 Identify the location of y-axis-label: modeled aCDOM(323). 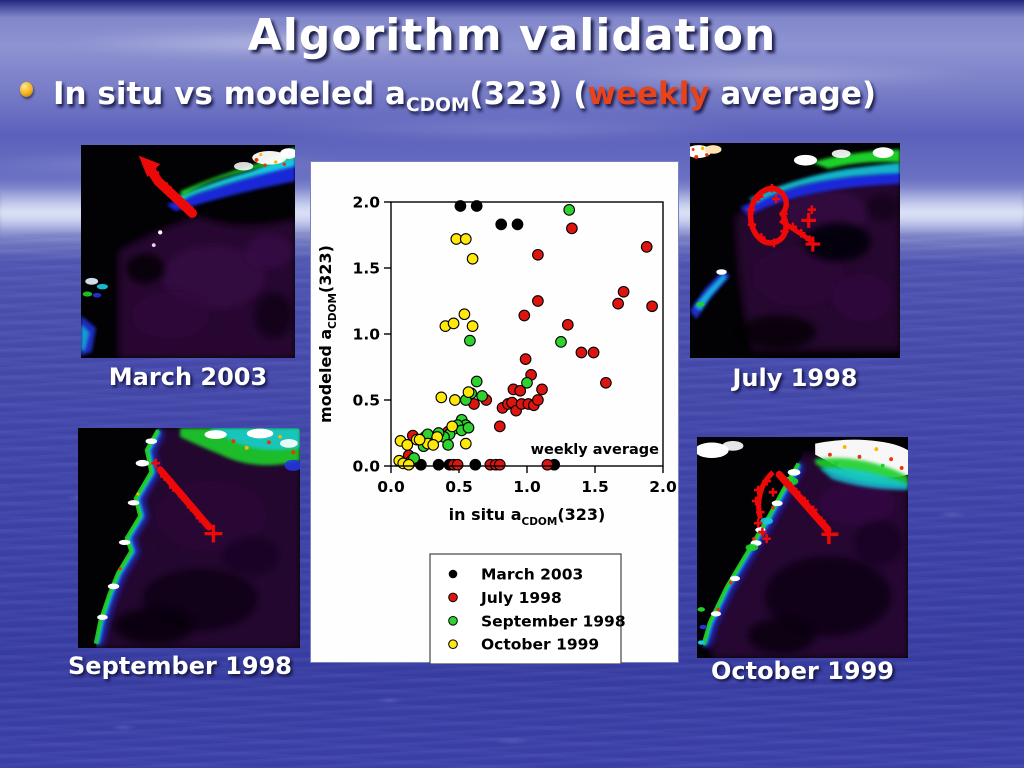
(327, 334).